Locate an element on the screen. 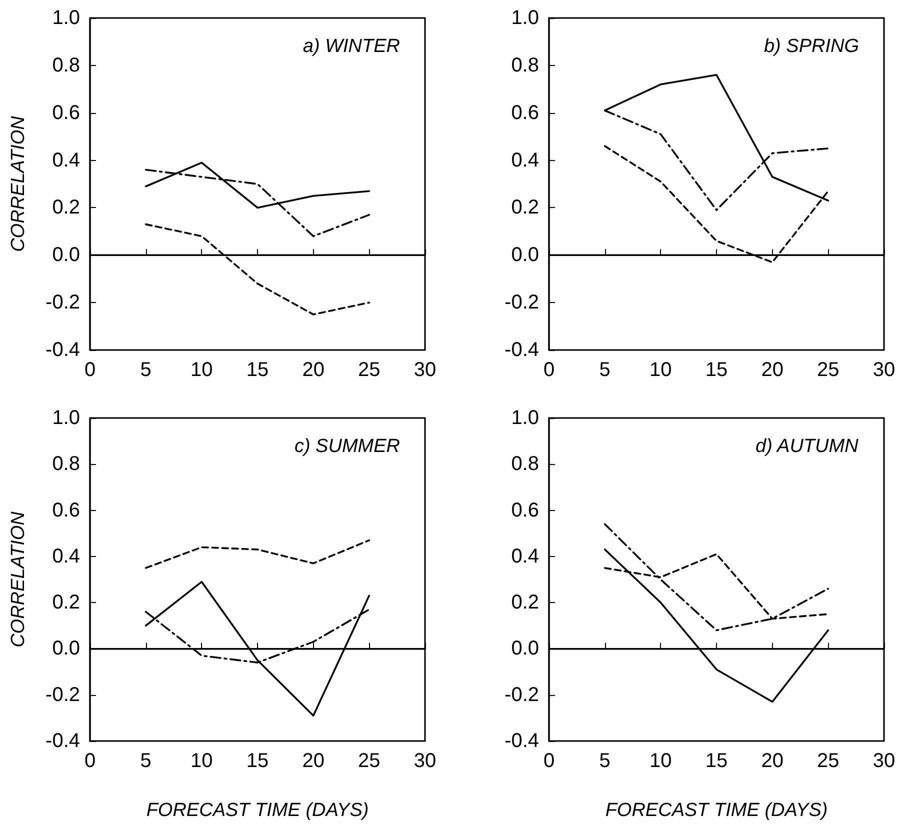 This screenshot has height=825, width=917. text: a) WINTER is located at coordinates (351, 46).